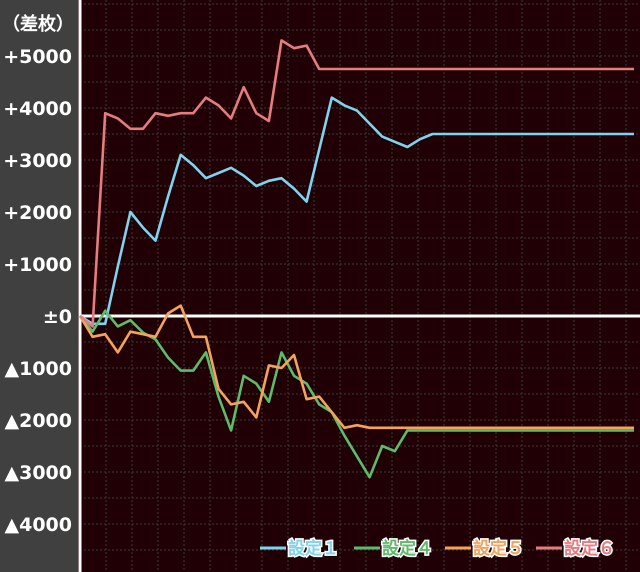 This screenshot has width=640, height=572. I want to click on y-tick-label: ▲3000, so click(39, 473).